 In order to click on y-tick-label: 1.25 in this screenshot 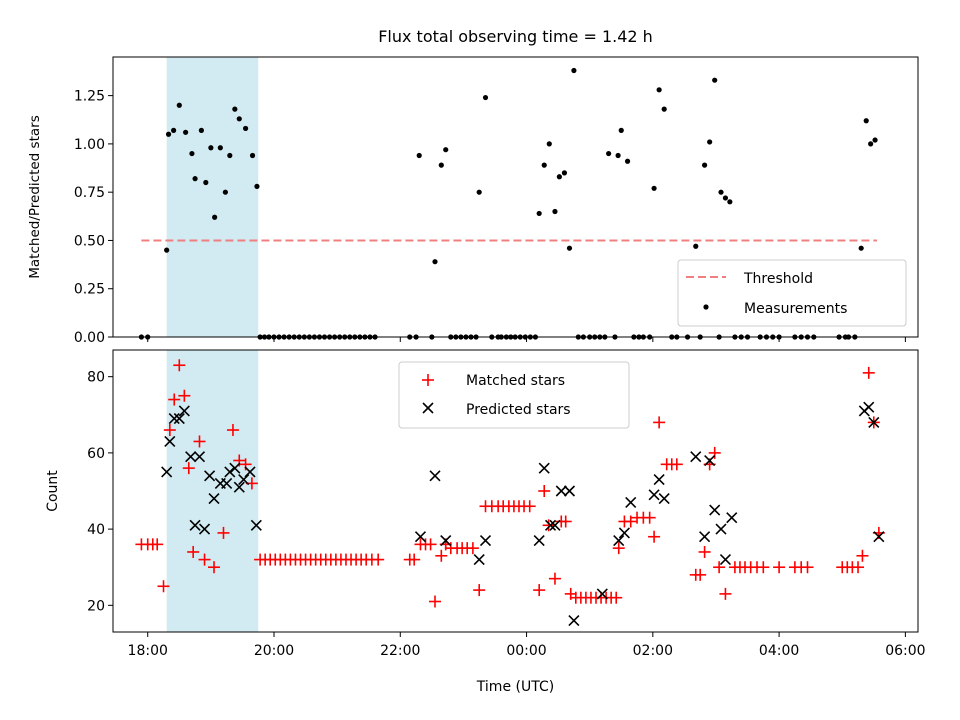, I will do `click(89, 97)`.